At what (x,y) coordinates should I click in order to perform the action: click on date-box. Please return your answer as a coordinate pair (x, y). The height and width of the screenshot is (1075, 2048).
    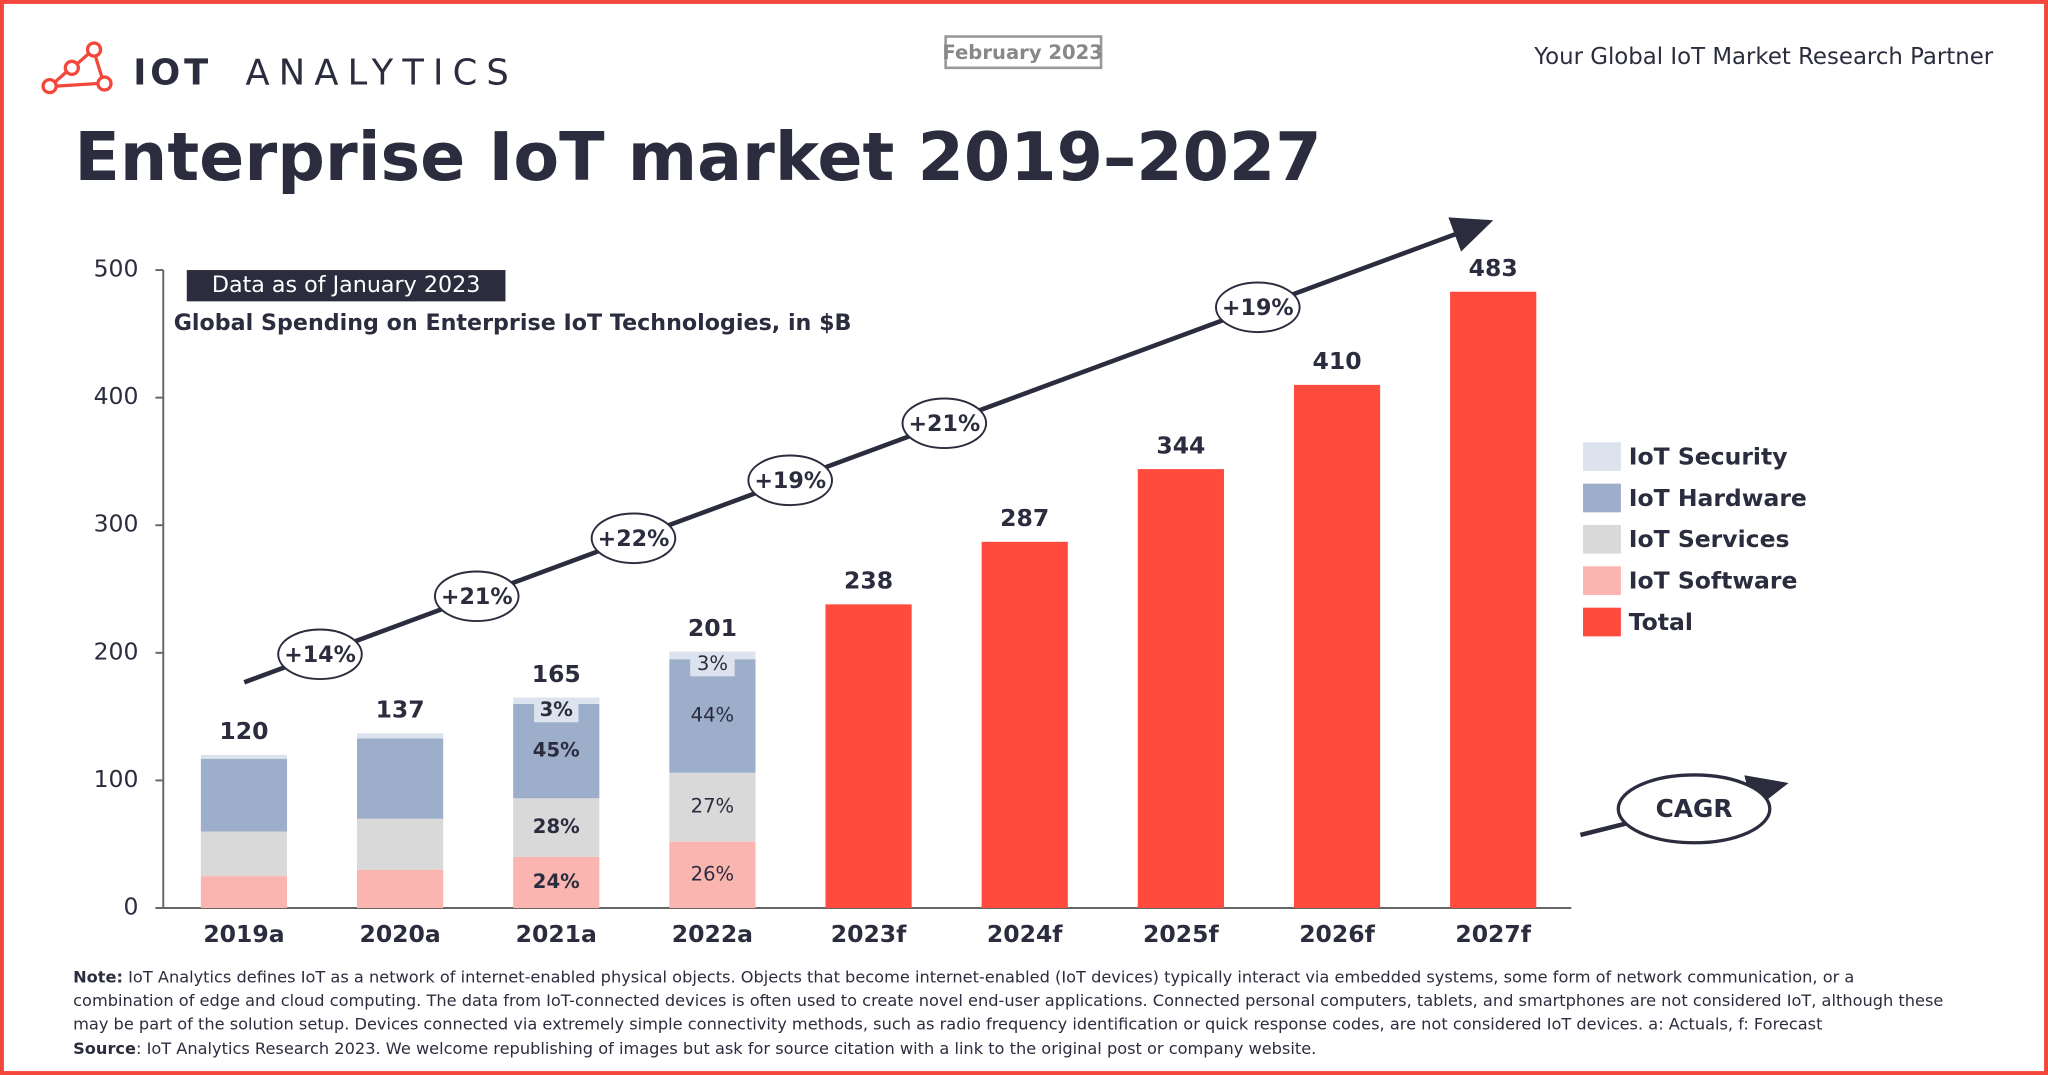
    Looking at the image, I should click on (1023, 52).